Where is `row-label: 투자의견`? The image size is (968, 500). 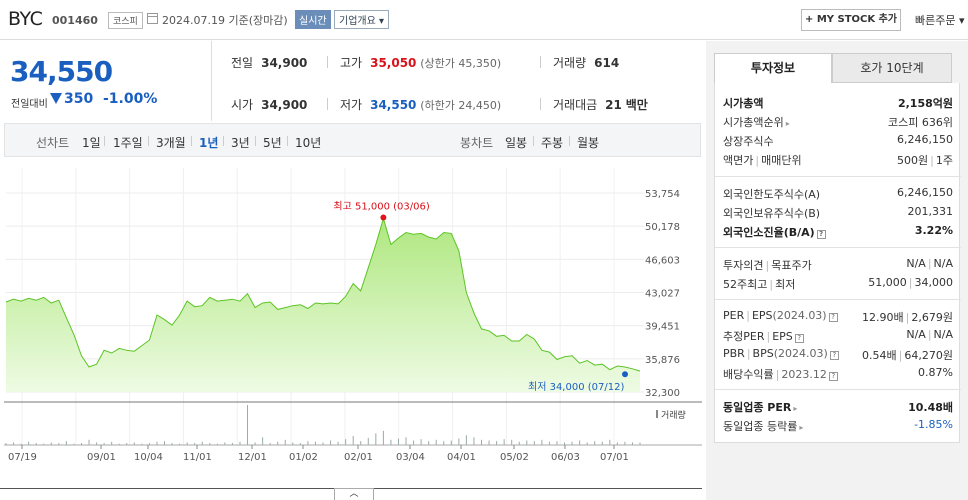
row-label: 투자의견 is located at coordinates (743, 265).